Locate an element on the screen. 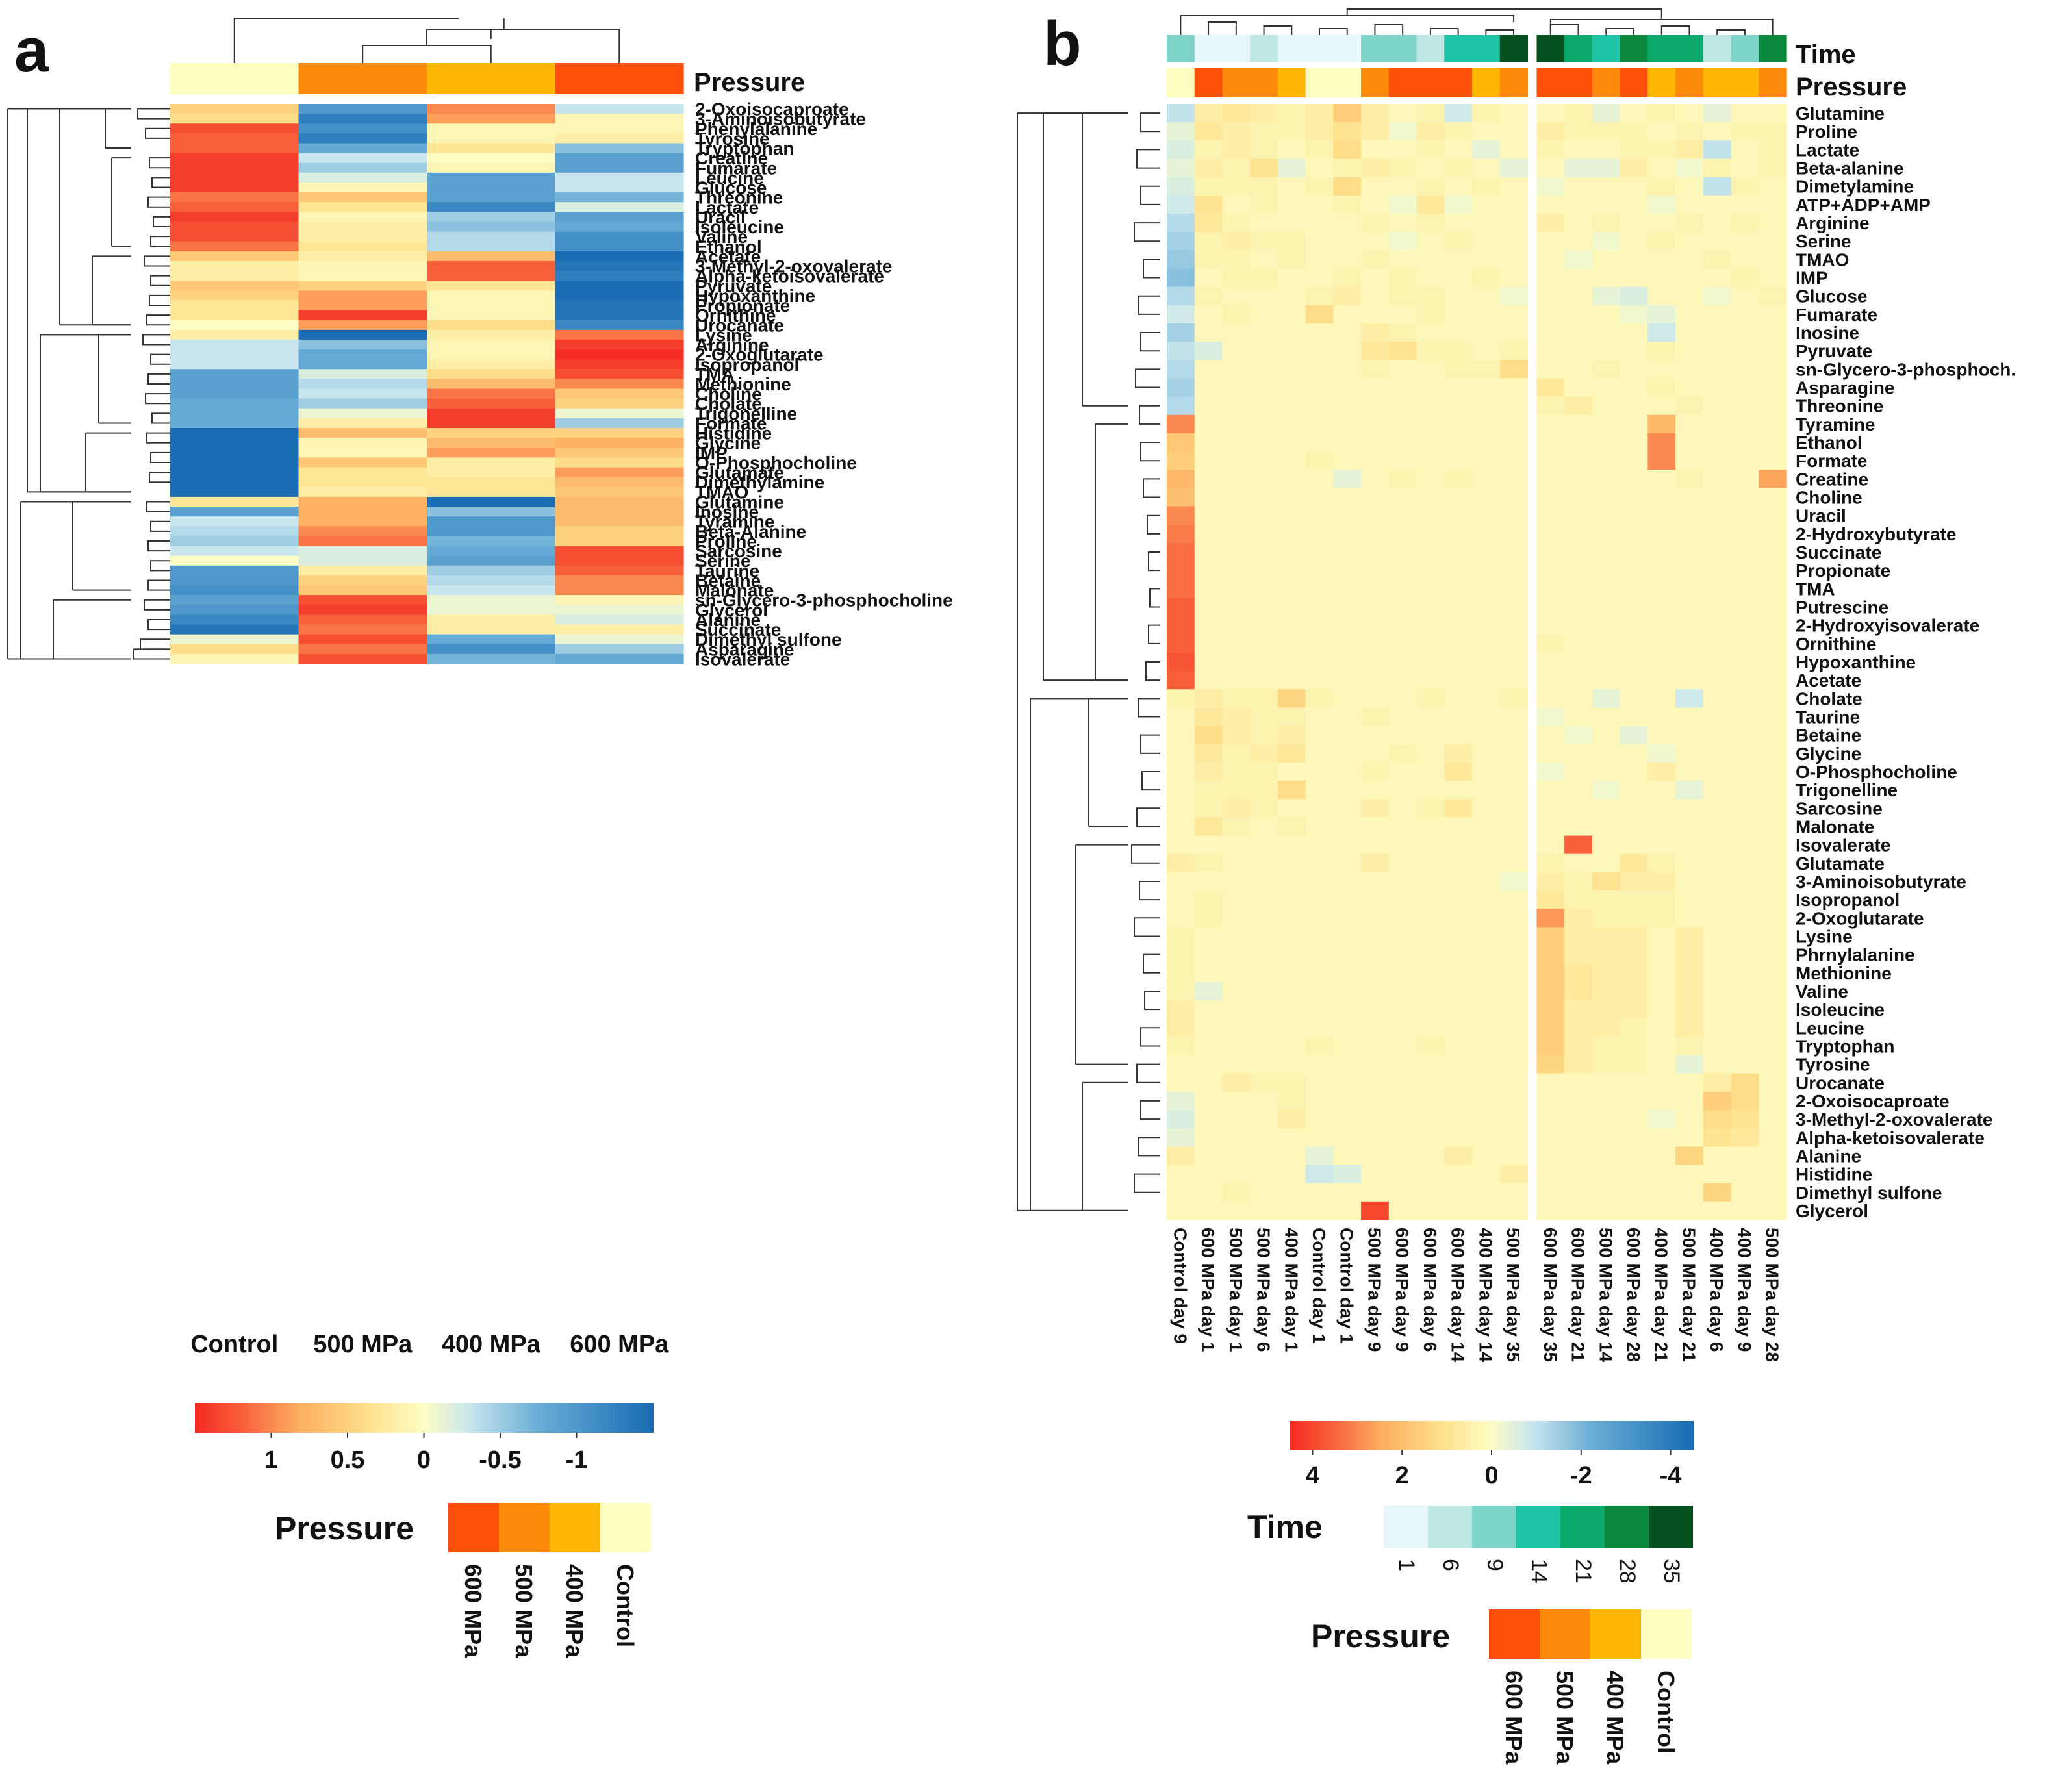 This screenshot has height=1792, width=2047. pressure-legend-title: Pressure is located at coordinates (344, 1528).